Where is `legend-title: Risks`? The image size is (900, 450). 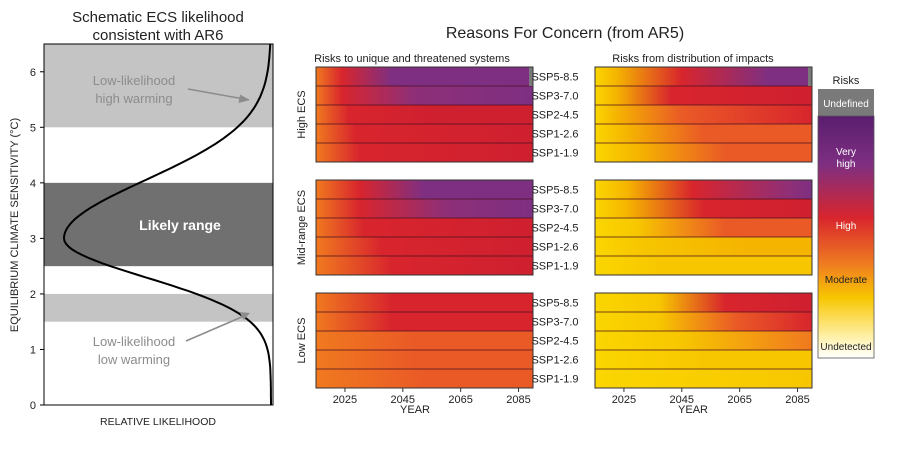 legend-title: Risks is located at coordinates (846, 81).